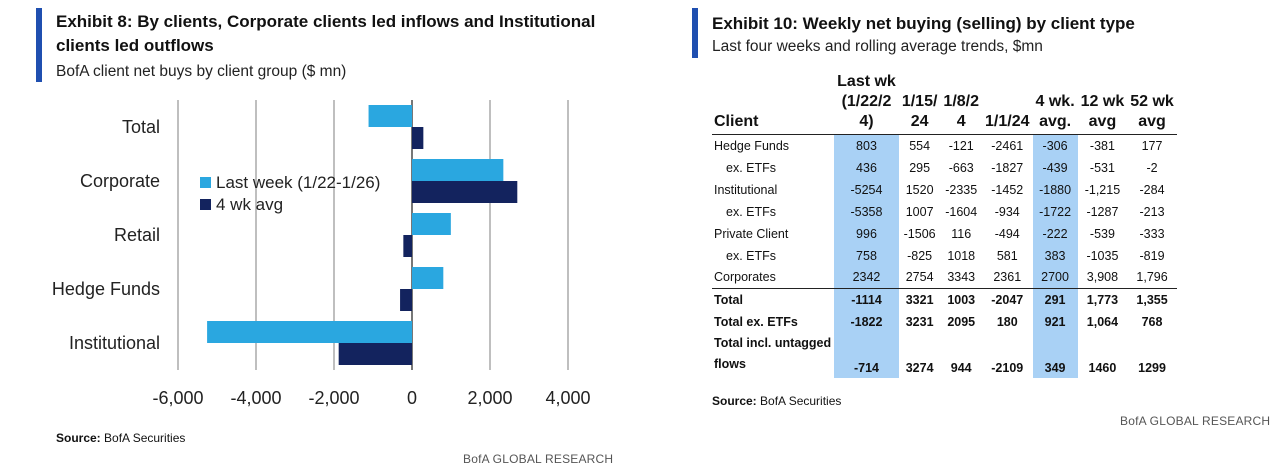 The image size is (1280, 472). What do you see at coordinates (1007, 277) in the screenshot?
I see `value-cell: 2361` at bounding box center [1007, 277].